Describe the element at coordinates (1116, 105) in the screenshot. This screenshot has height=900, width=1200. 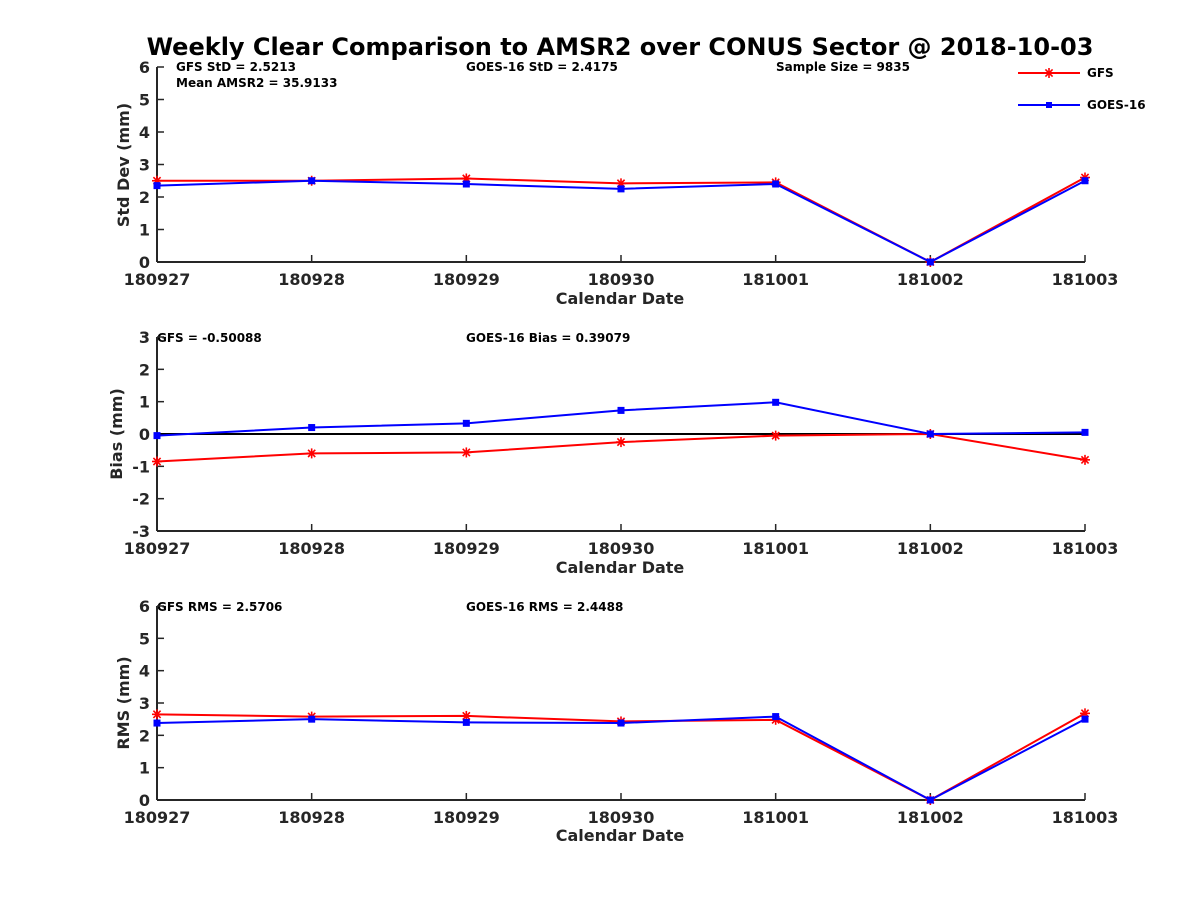
I see `legend-goes-label: GOES-16` at that location.